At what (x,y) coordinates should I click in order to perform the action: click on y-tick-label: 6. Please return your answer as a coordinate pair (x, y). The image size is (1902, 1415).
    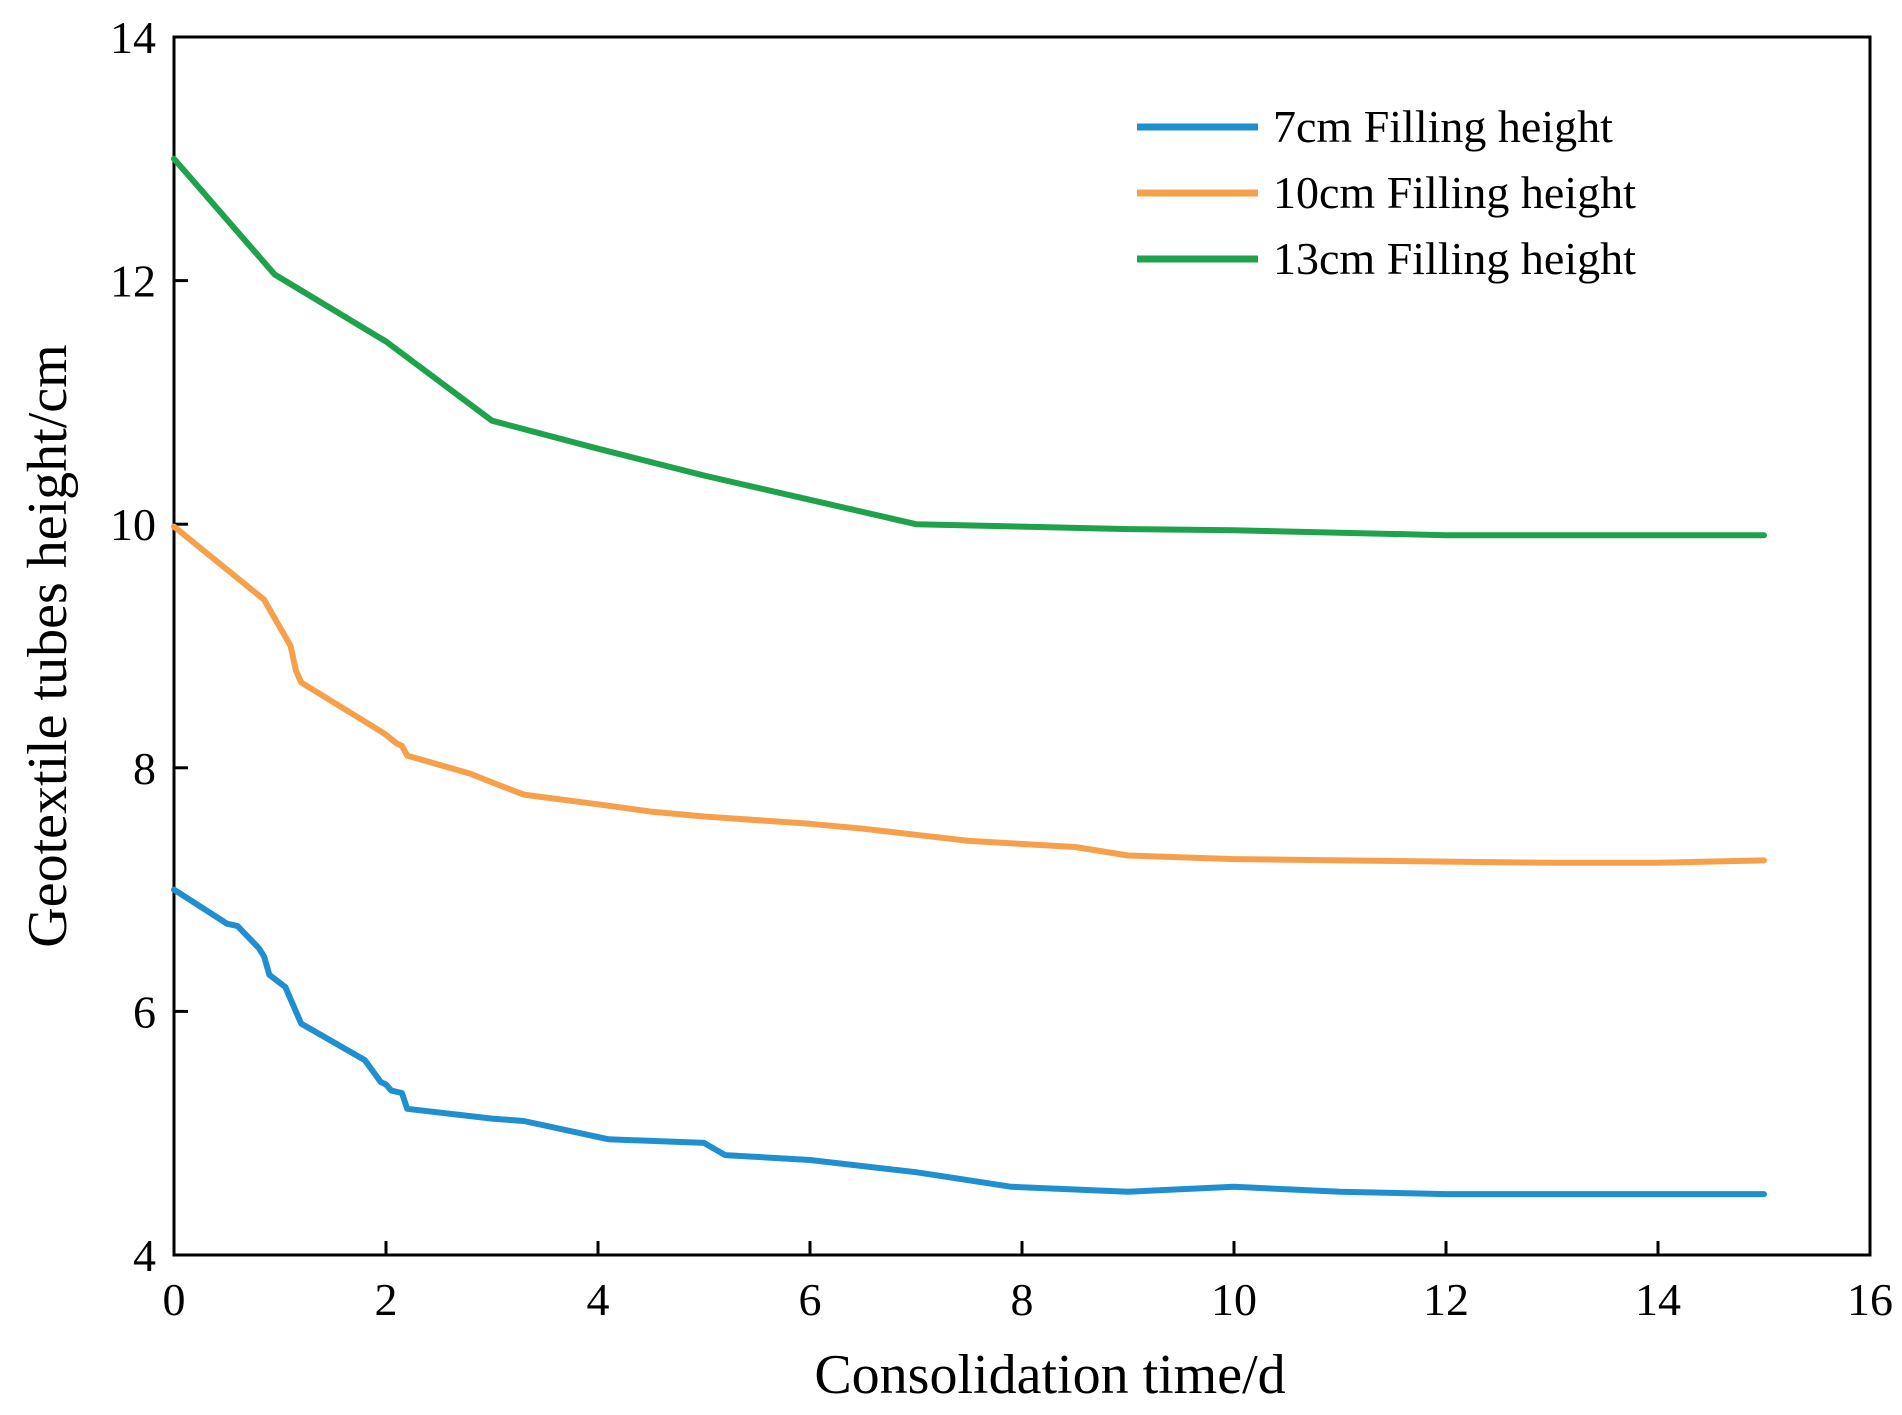
    Looking at the image, I should click on (144, 1011).